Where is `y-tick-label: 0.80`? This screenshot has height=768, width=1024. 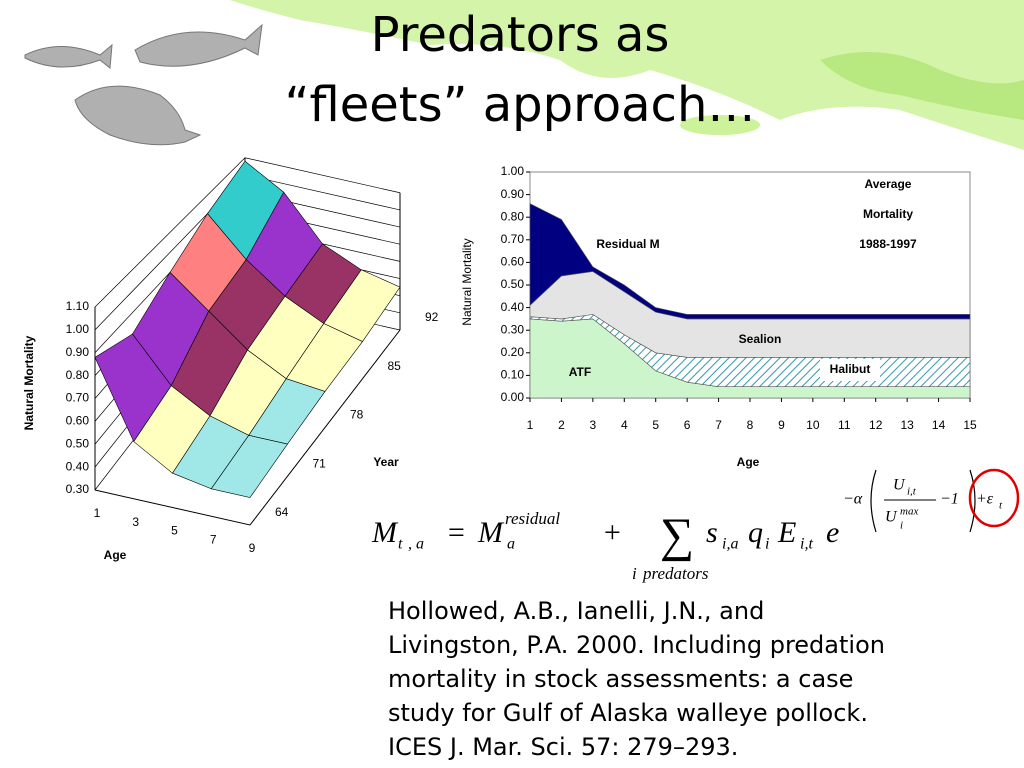
y-tick-label: 0.80 is located at coordinates (513, 216).